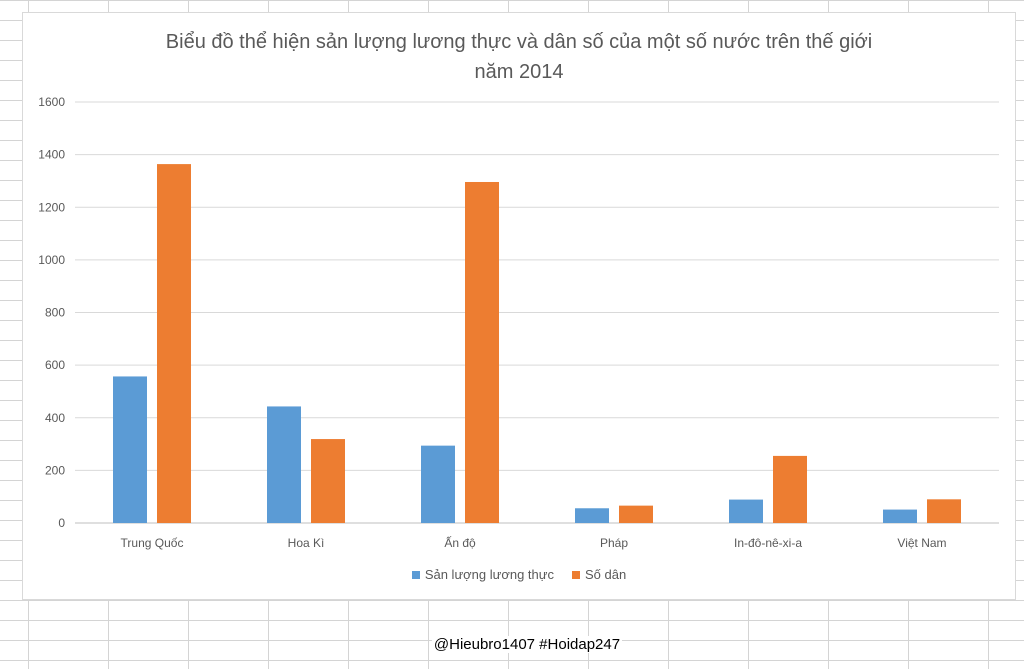  What do you see at coordinates (460, 542) in the screenshot?
I see `x-tick-label: Ấn độ` at bounding box center [460, 542].